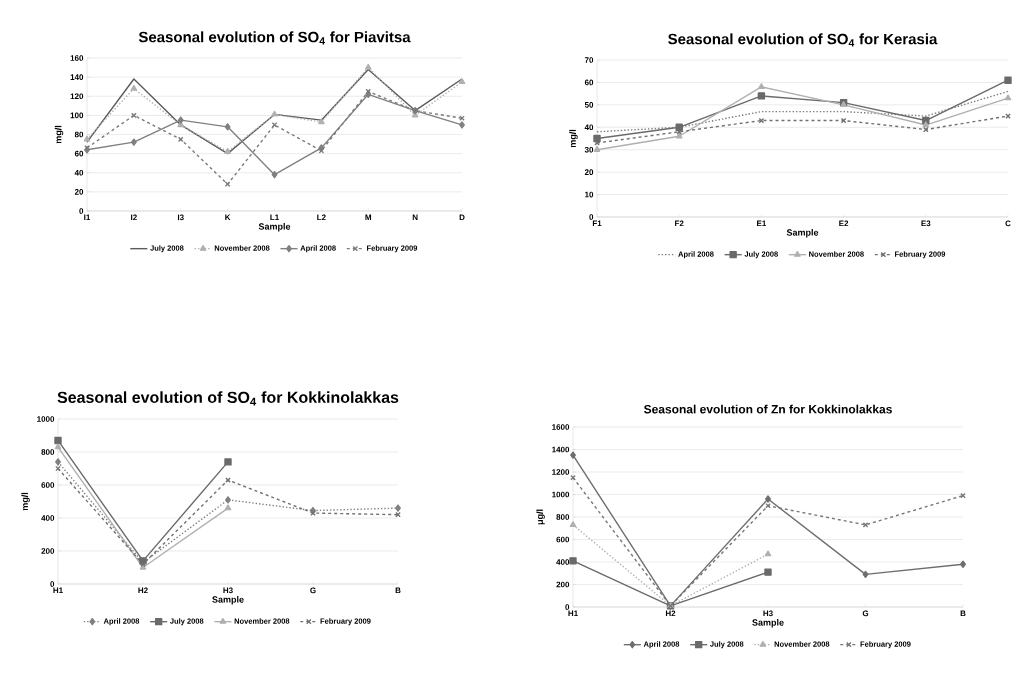  I want to click on x-tick-label: I3, so click(180, 217).